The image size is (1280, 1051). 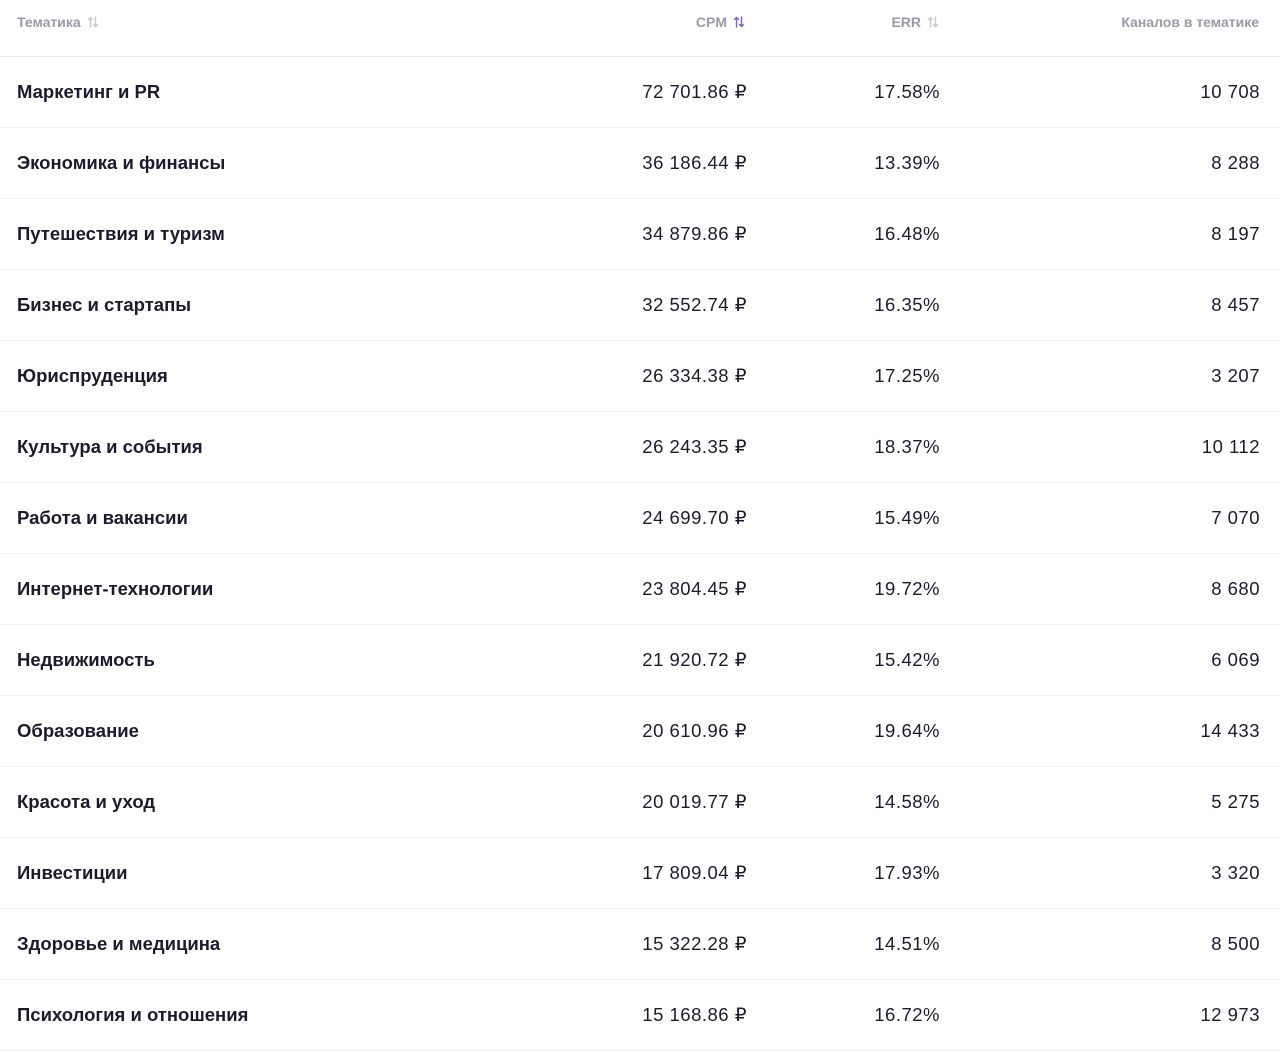 I want to click on cpm-cell: 20 019.77 ₽, so click(x=694, y=801).